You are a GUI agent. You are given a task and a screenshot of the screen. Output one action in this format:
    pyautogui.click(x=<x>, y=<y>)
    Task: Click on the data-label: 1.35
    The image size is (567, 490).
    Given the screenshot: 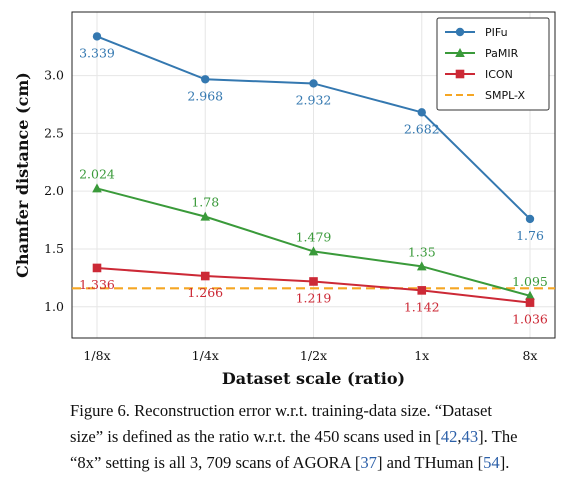 What is the action you would take?
    pyautogui.click(x=422, y=251)
    